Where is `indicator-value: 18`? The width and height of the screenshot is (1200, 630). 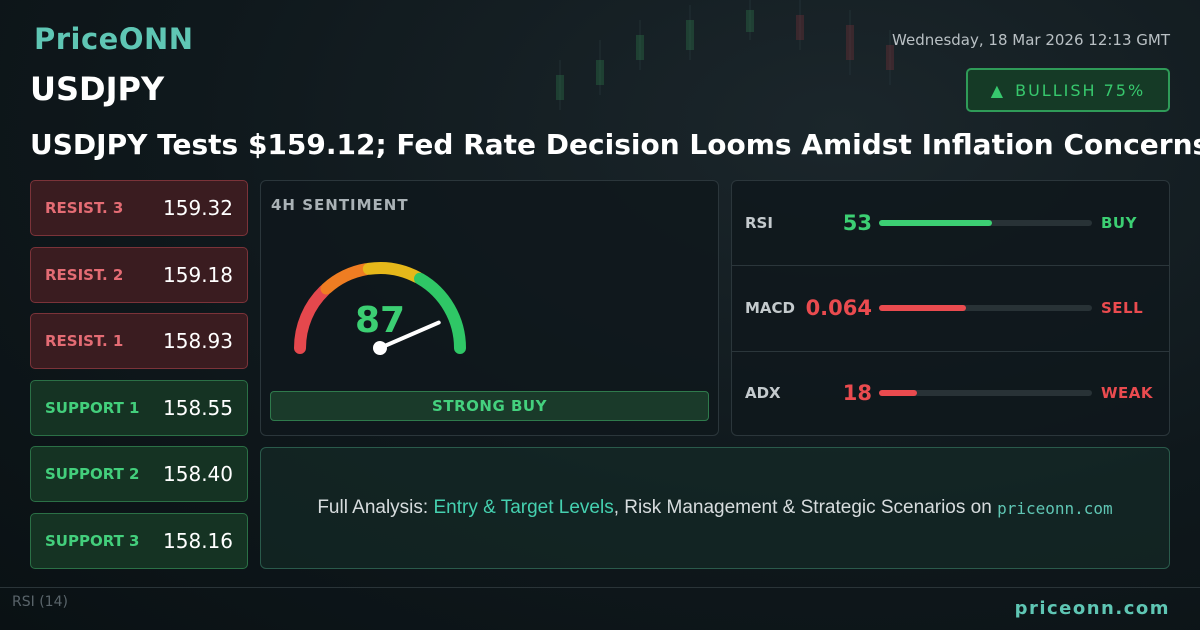 indicator-value: 18 is located at coordinates (857, 393).